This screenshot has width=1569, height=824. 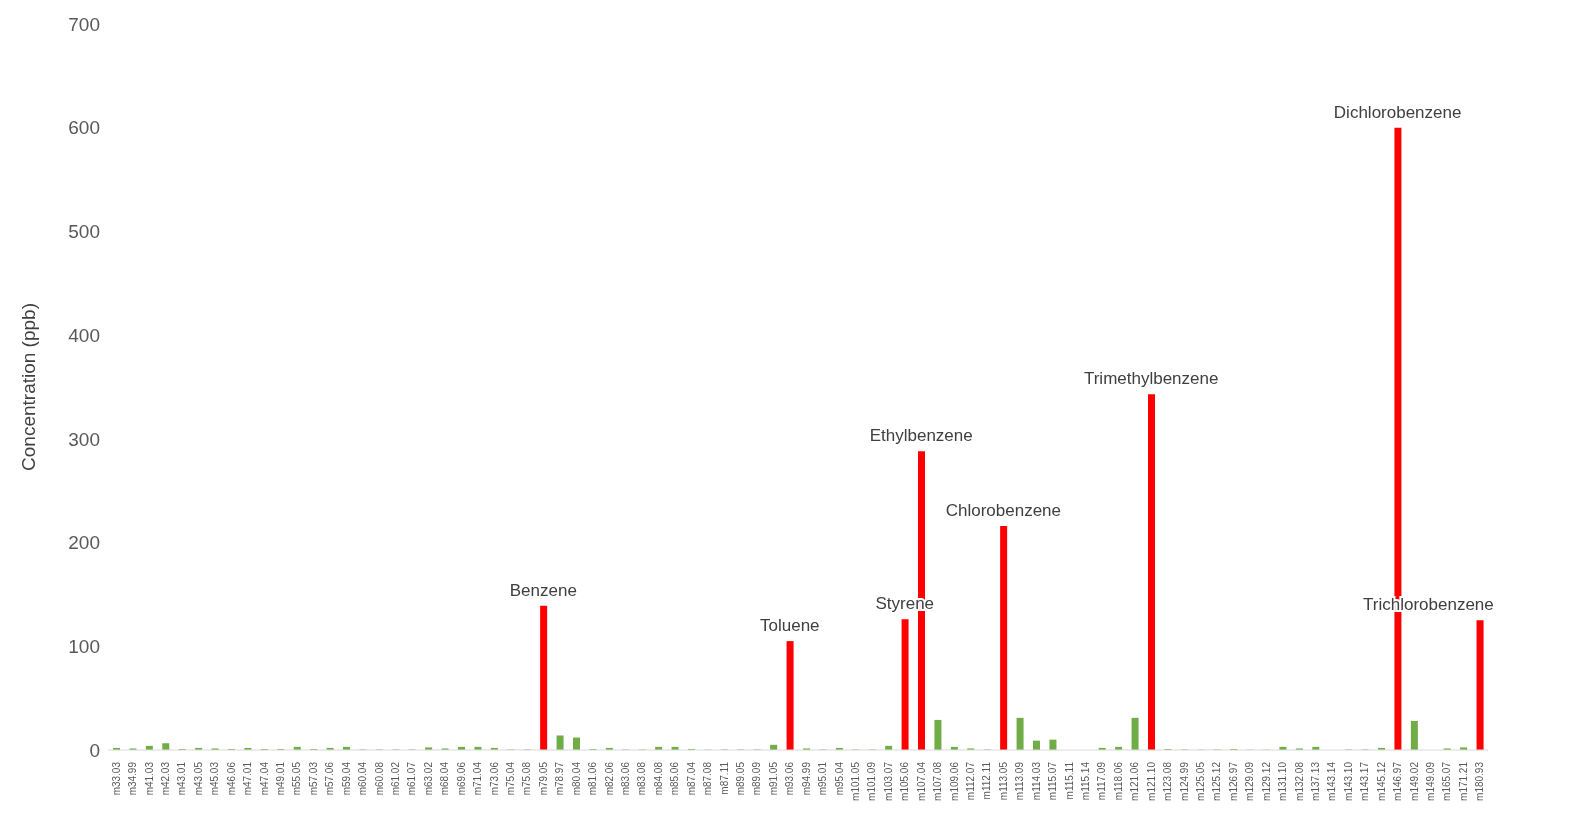 What do you see at coordinates (297, 778) in the screenshot?
I see `x-tick-label: m55.05` at bounding box center [297, 778].